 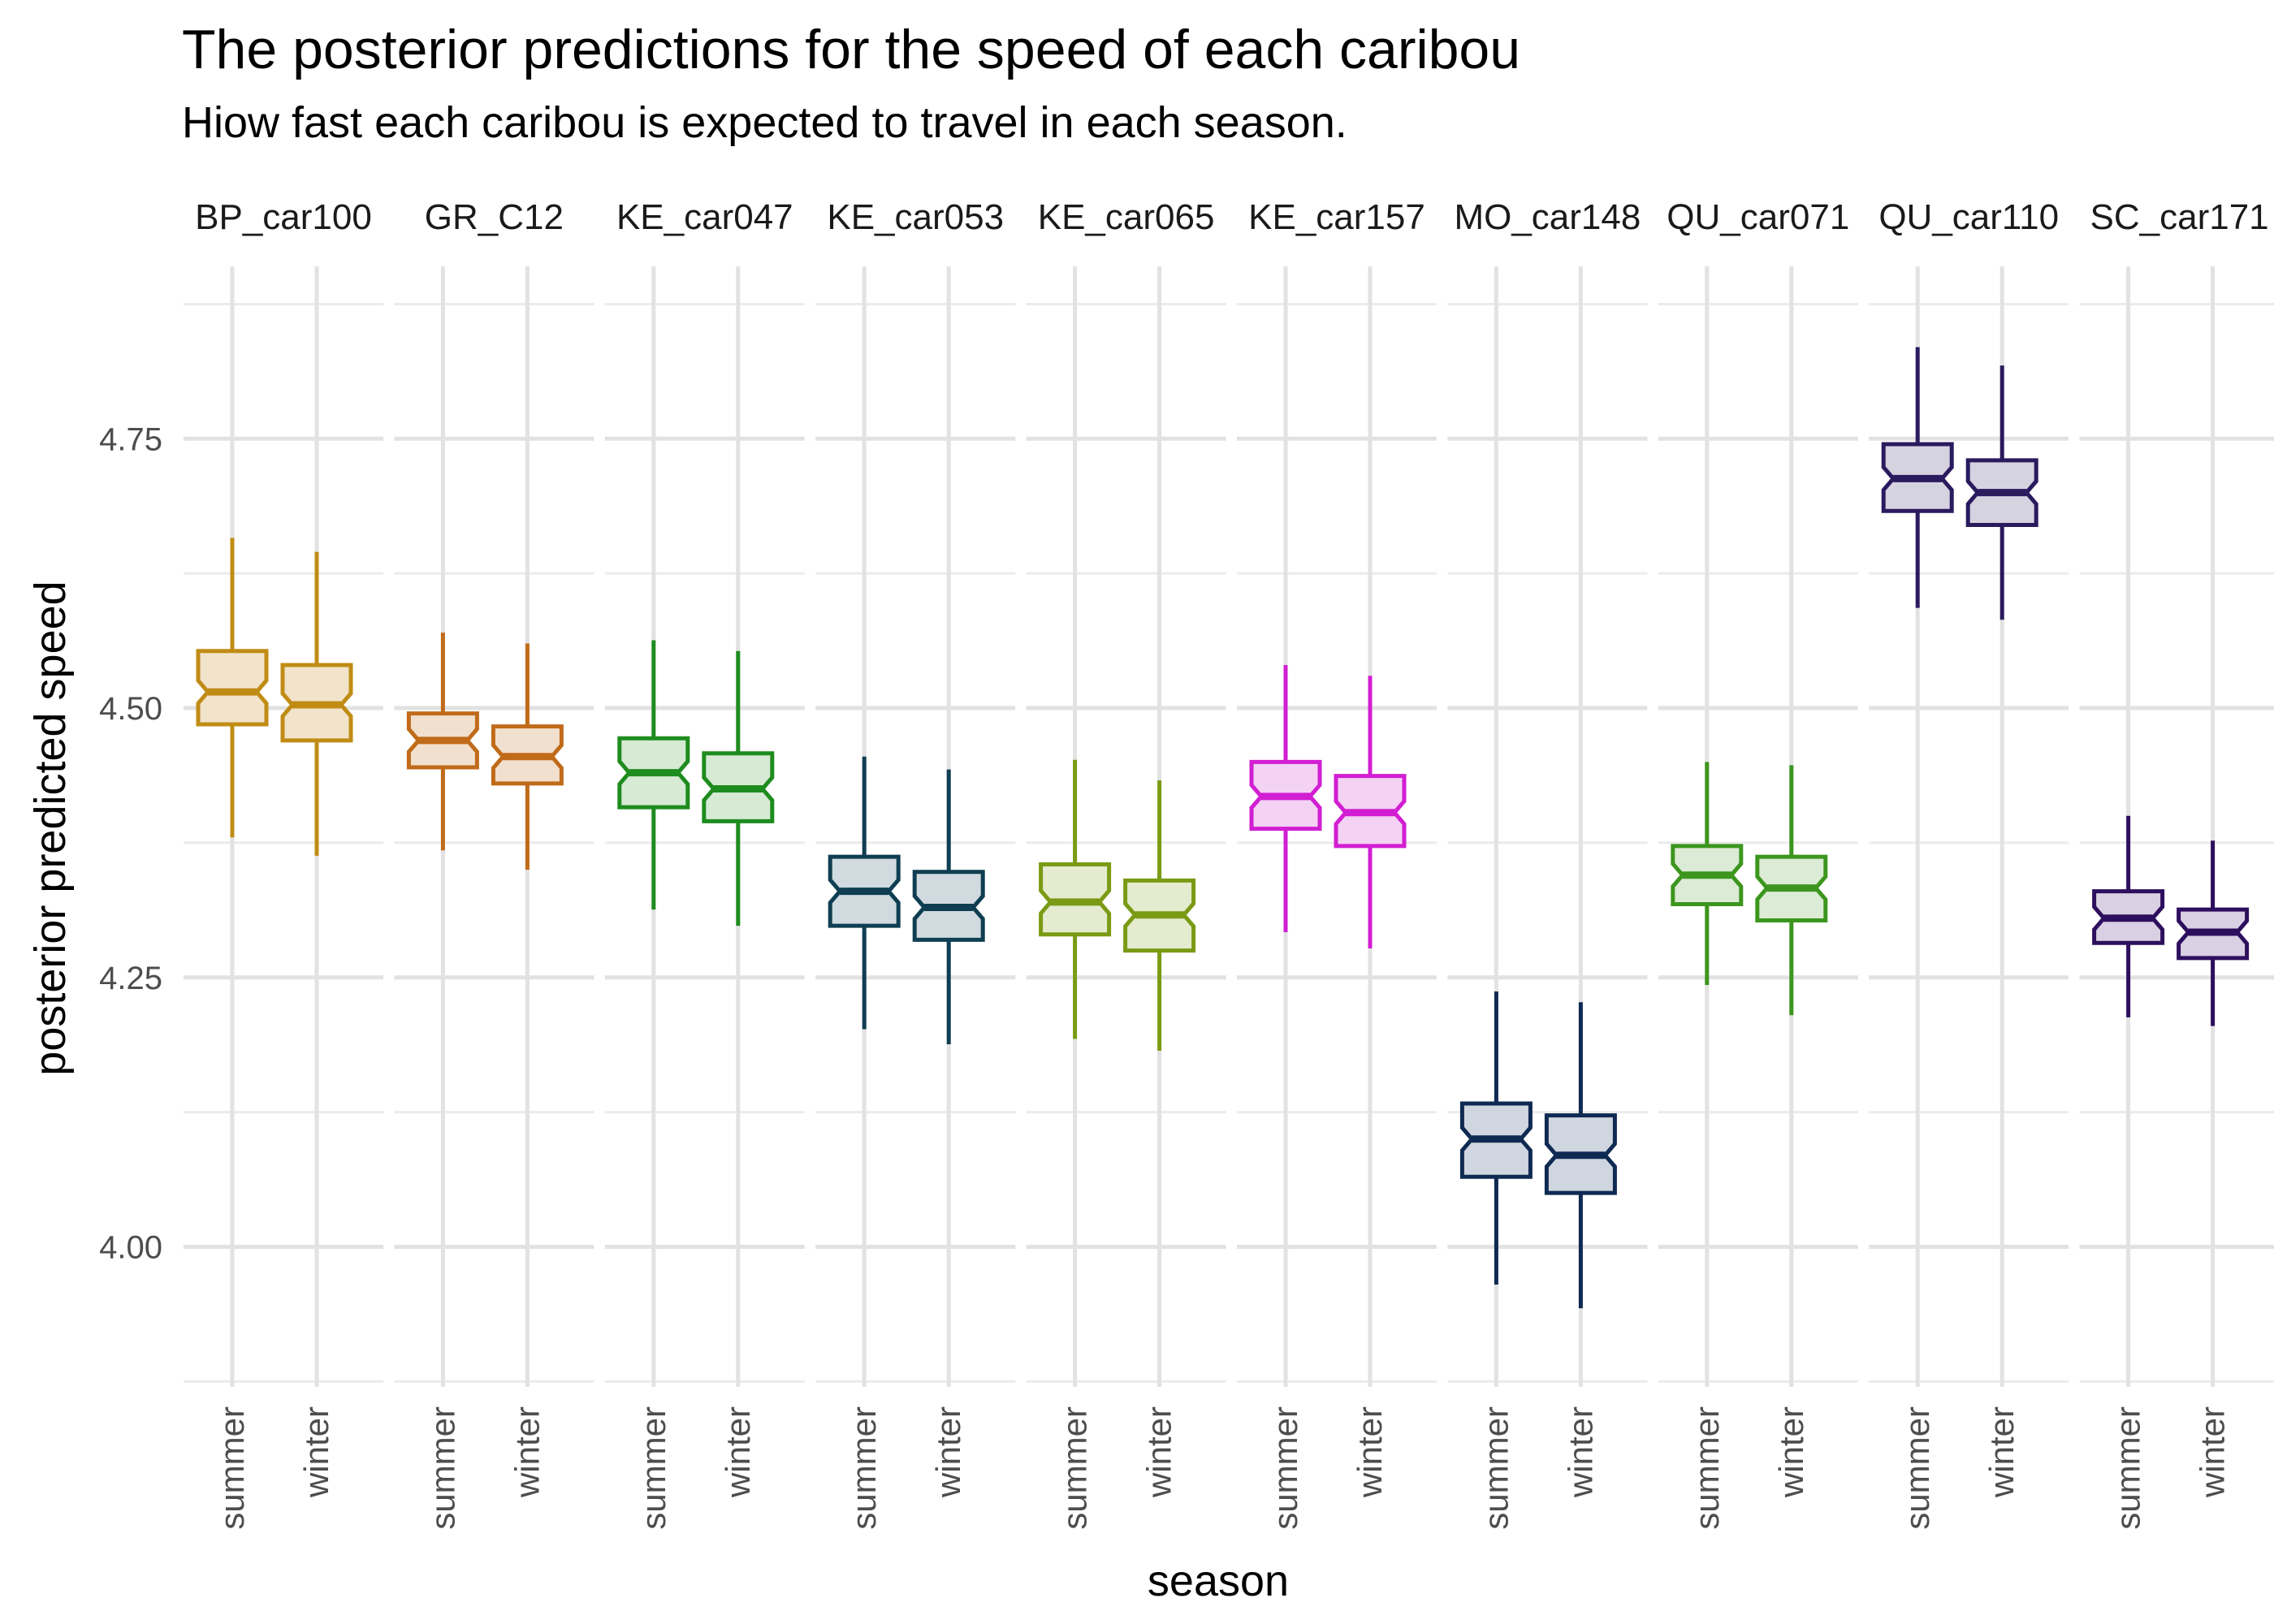 What do you see at coordinates (1218, 1581) in the screenshot?
I see `x-axis-title: season` at bounding box center [1218, 1581].